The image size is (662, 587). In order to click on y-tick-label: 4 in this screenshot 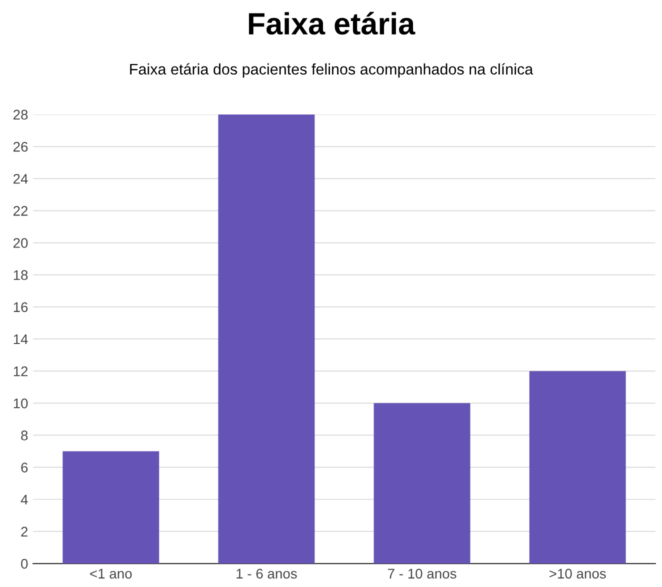, I will do `click(24, 499)`.